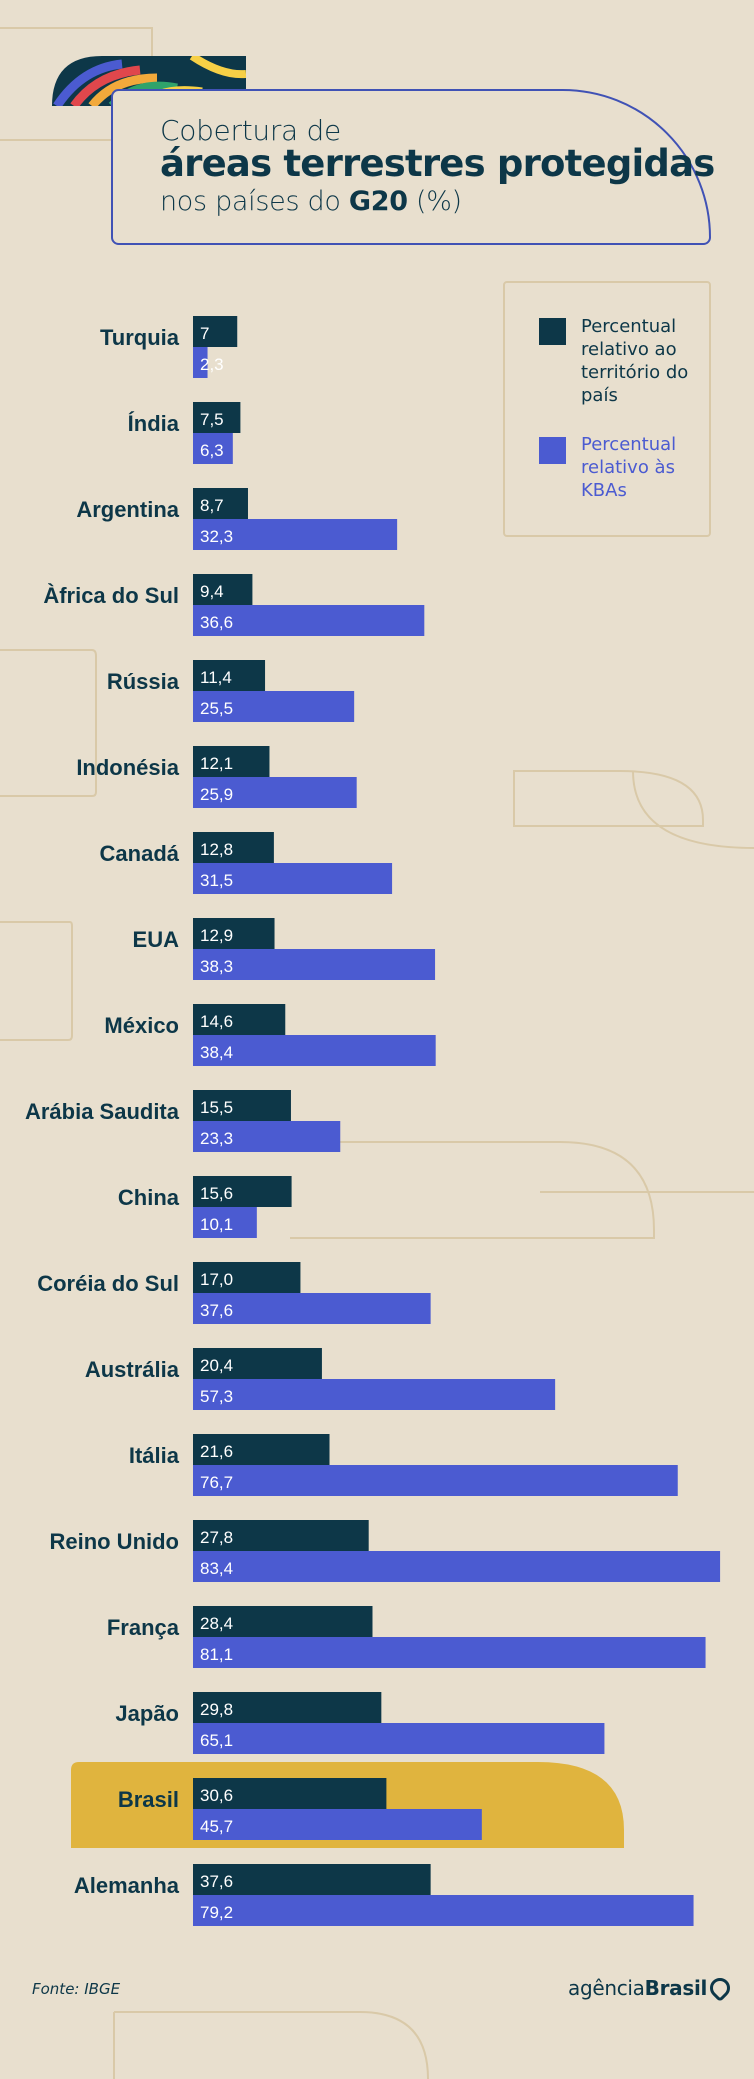  Describe the element at coordinates (311, 201) in the screenshot. I see `chart-title-line3: nos países do G20 (%)` at that location.